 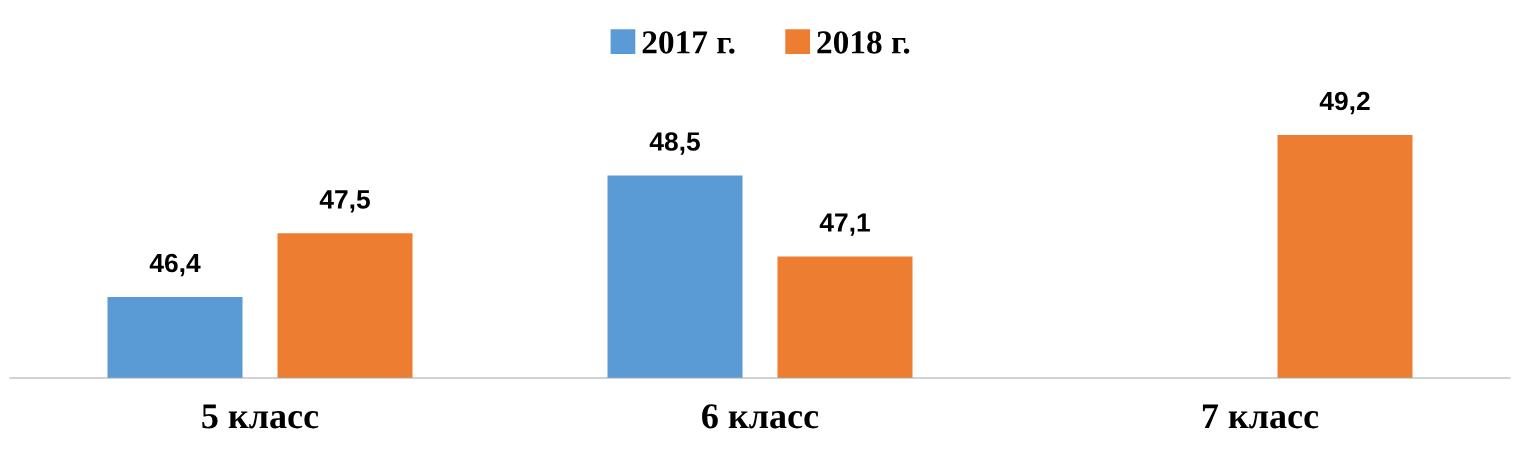 What do you see at coordinates (1260, 416) in the screenshot?
I see `x-tick-label: 7 класс` at bounding box center [1260, 416].